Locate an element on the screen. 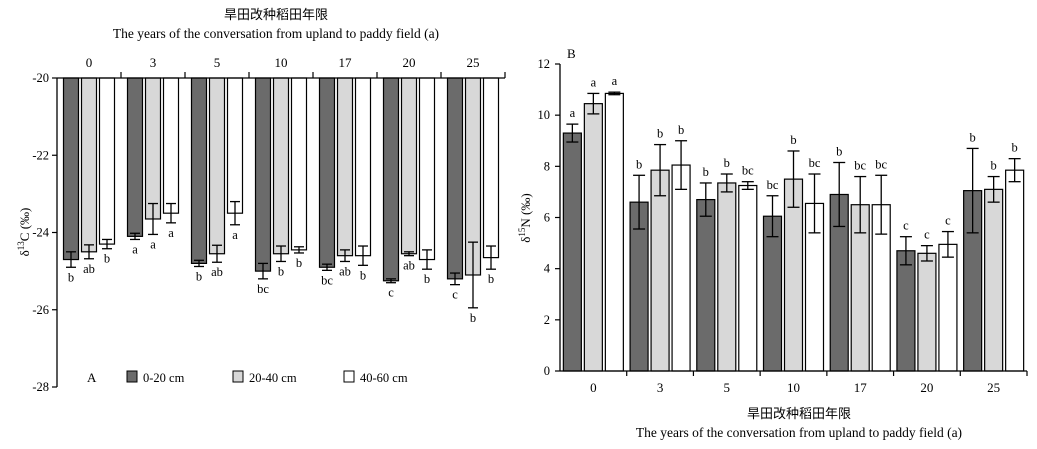 This screenshot has height=449, width=1037. panel-b-y-tick-label: 2 is located at coordinates (547, 320).